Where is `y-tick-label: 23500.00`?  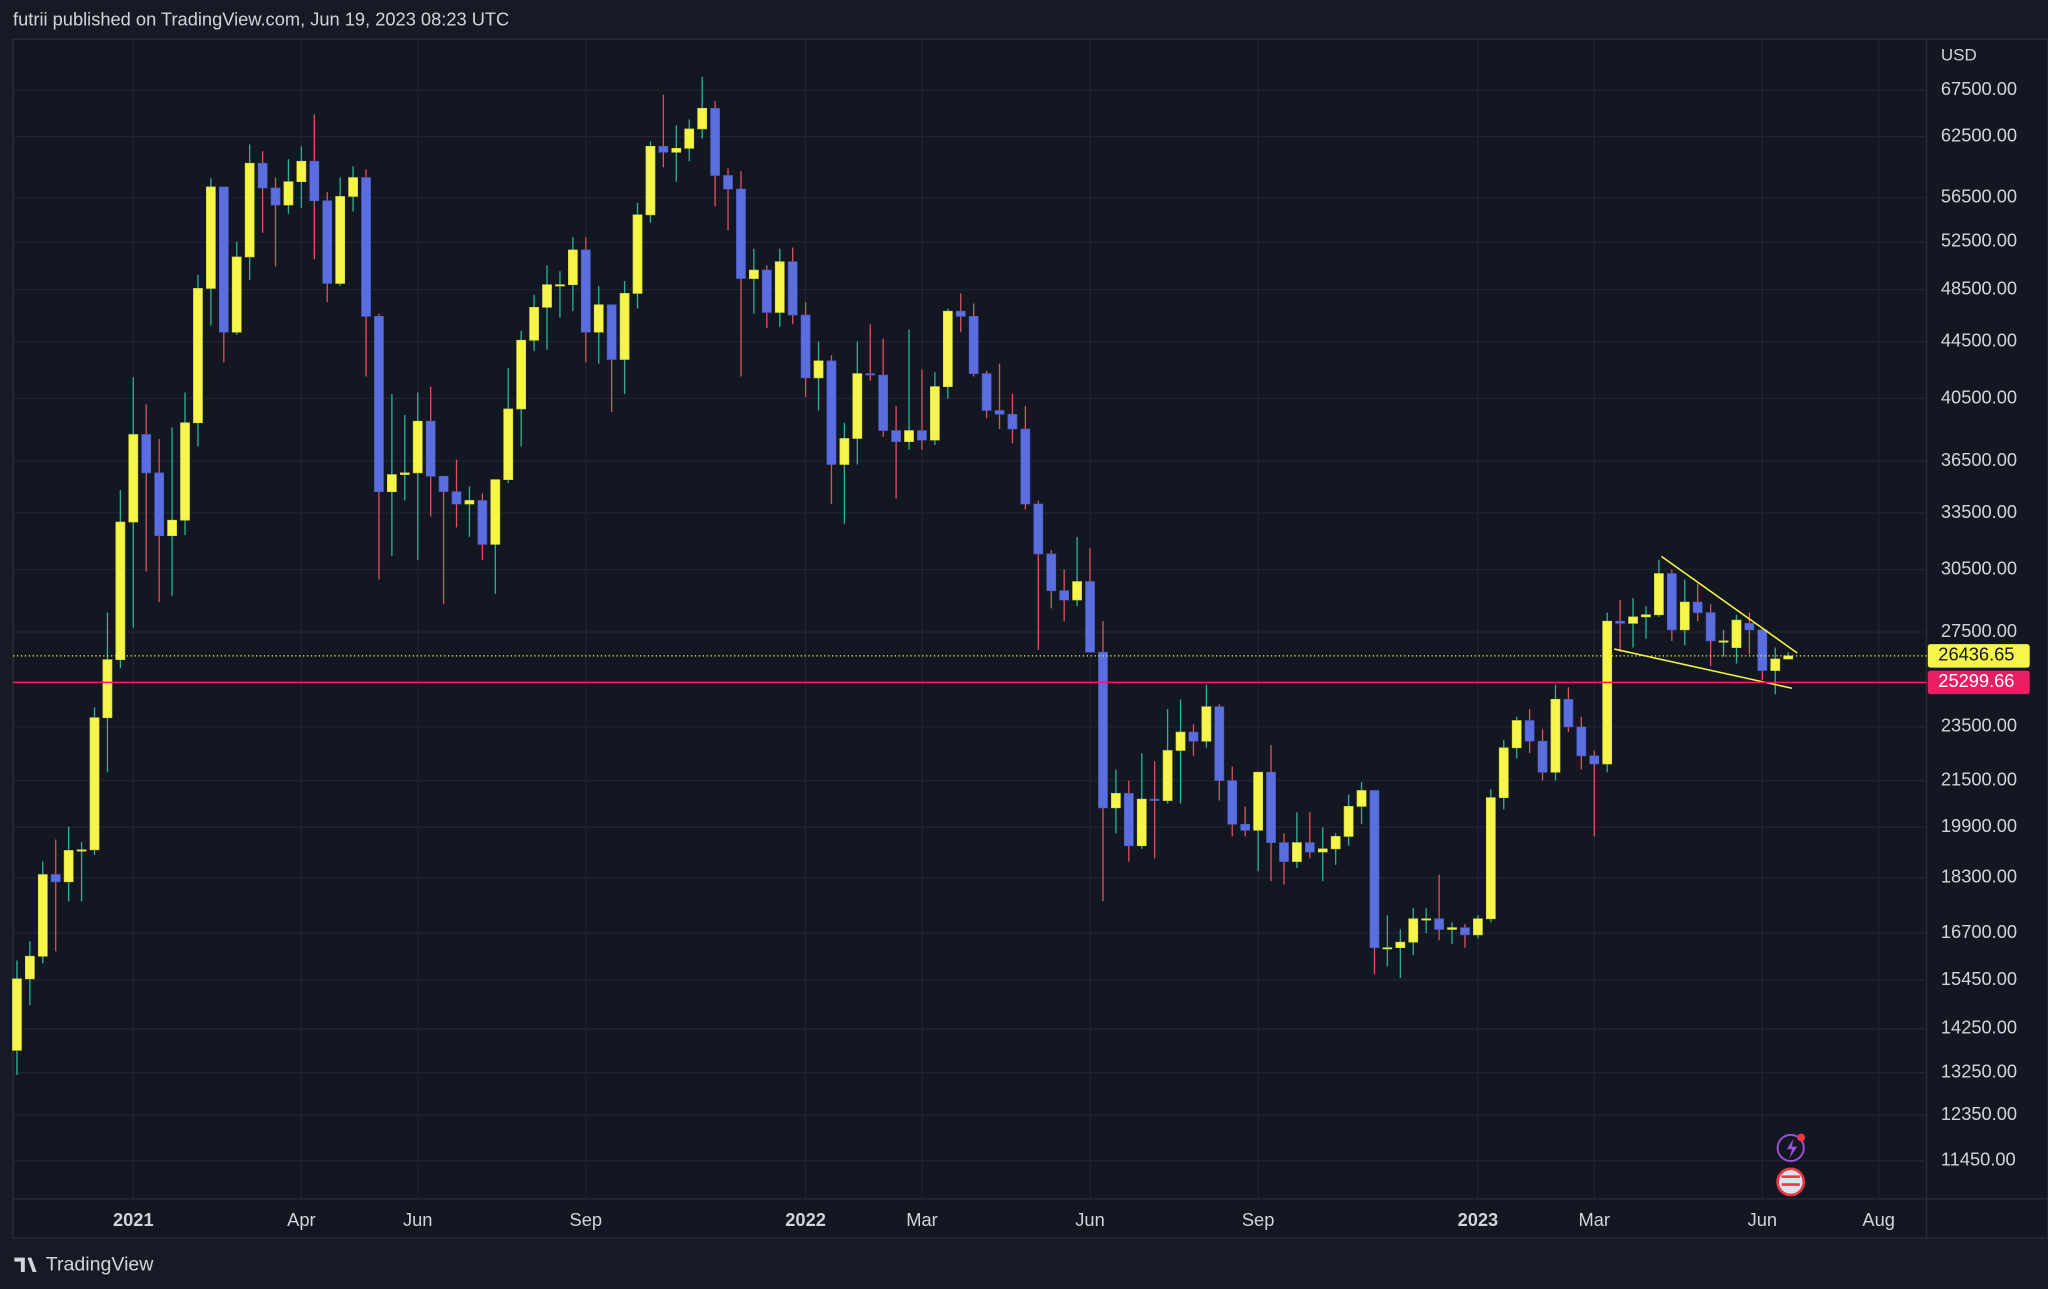
y-tick-label: 23500.00 is located at coordinates (1979, 725).